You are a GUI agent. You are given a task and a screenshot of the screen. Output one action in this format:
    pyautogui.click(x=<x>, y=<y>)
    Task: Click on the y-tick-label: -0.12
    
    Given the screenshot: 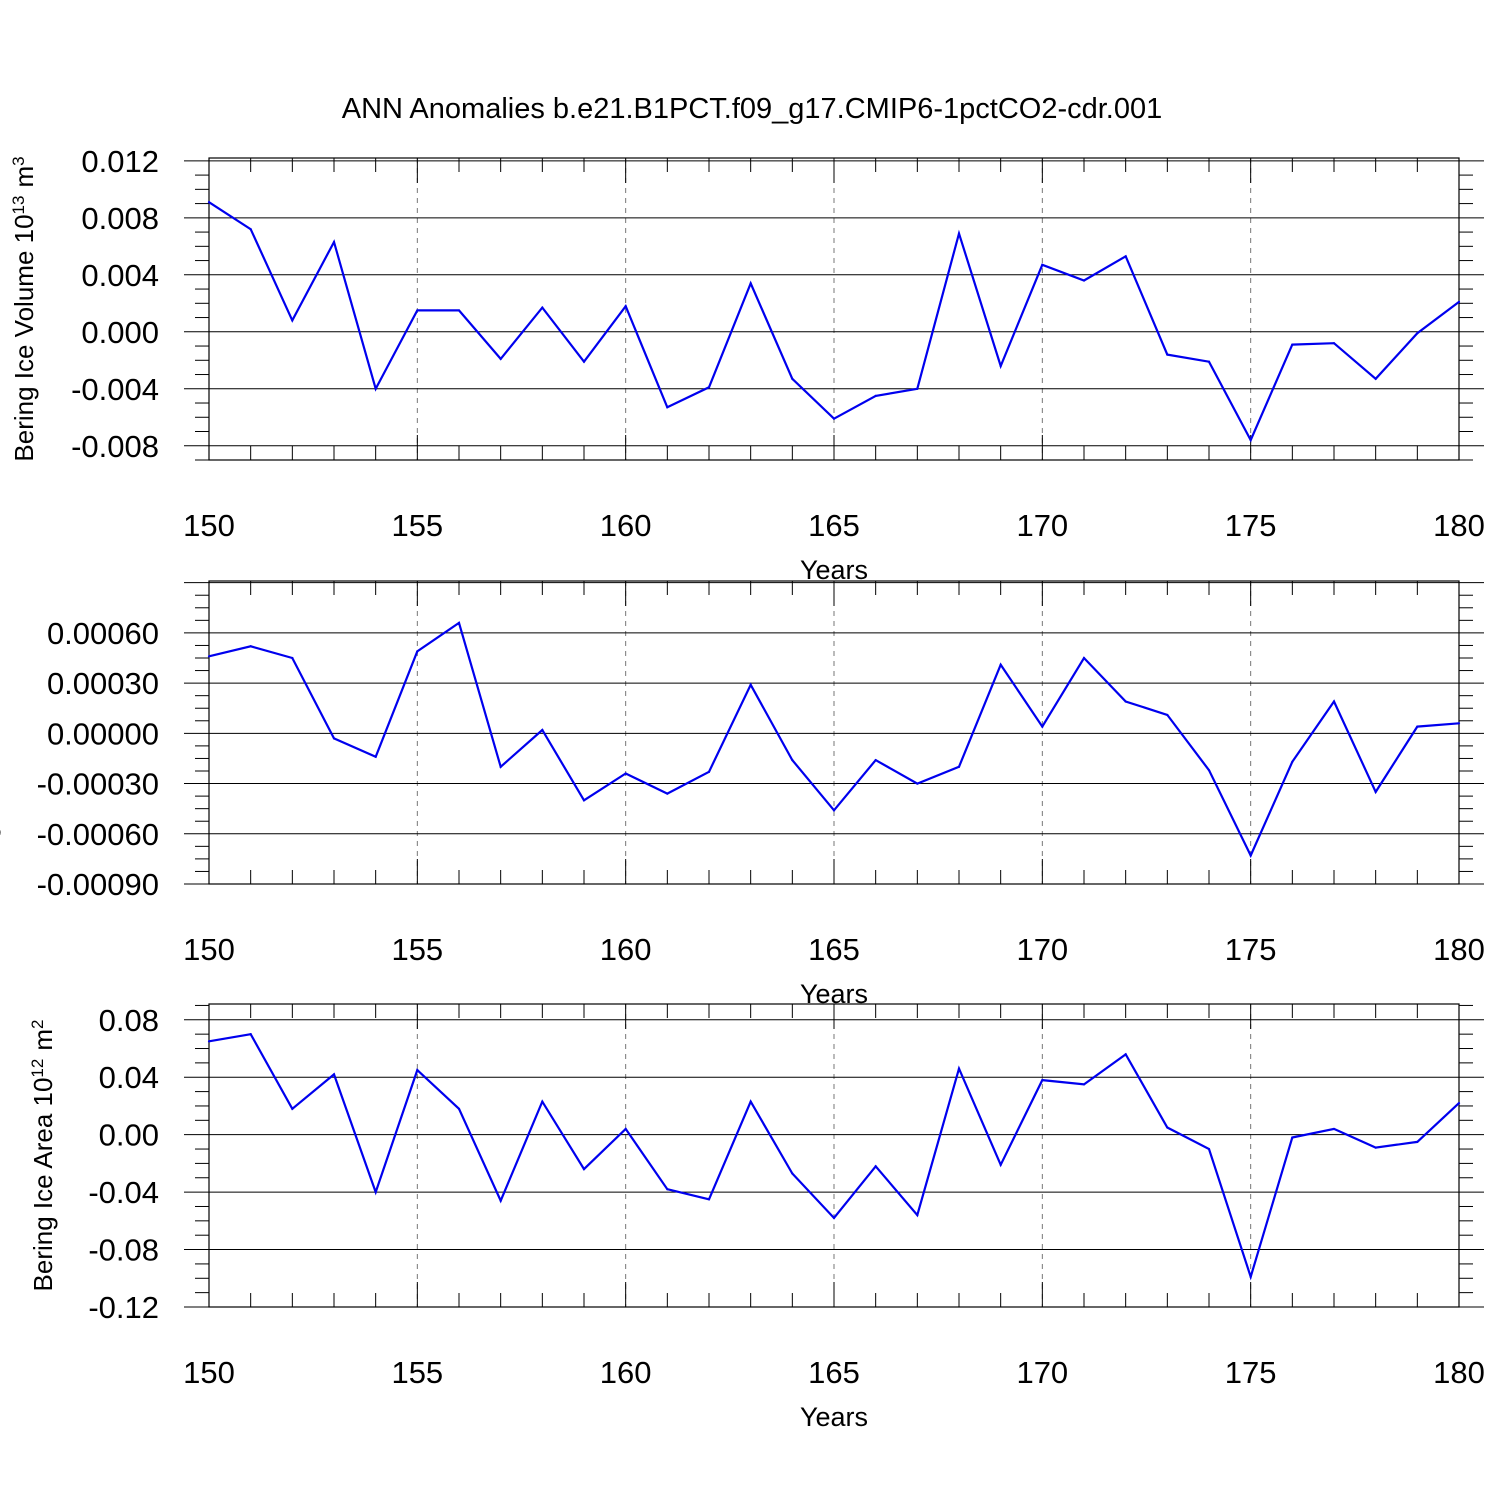 What is the action you would take?
    pyautogui.click(x=123, y=1307)
    